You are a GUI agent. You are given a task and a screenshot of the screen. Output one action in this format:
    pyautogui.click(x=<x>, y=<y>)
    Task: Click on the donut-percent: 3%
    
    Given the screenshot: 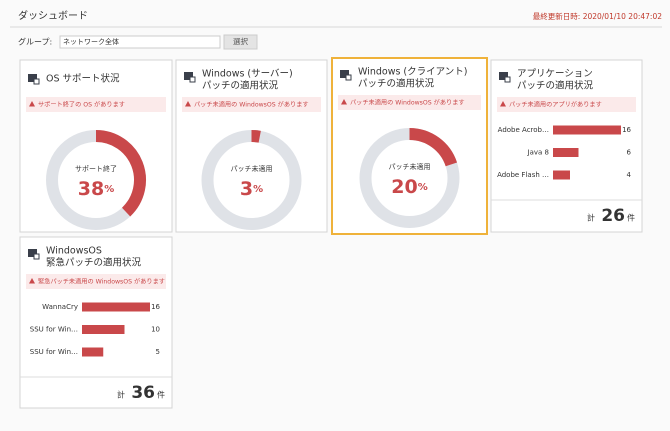 What is the action you would take?
    pyautogui.click(x=251, y=189)
    